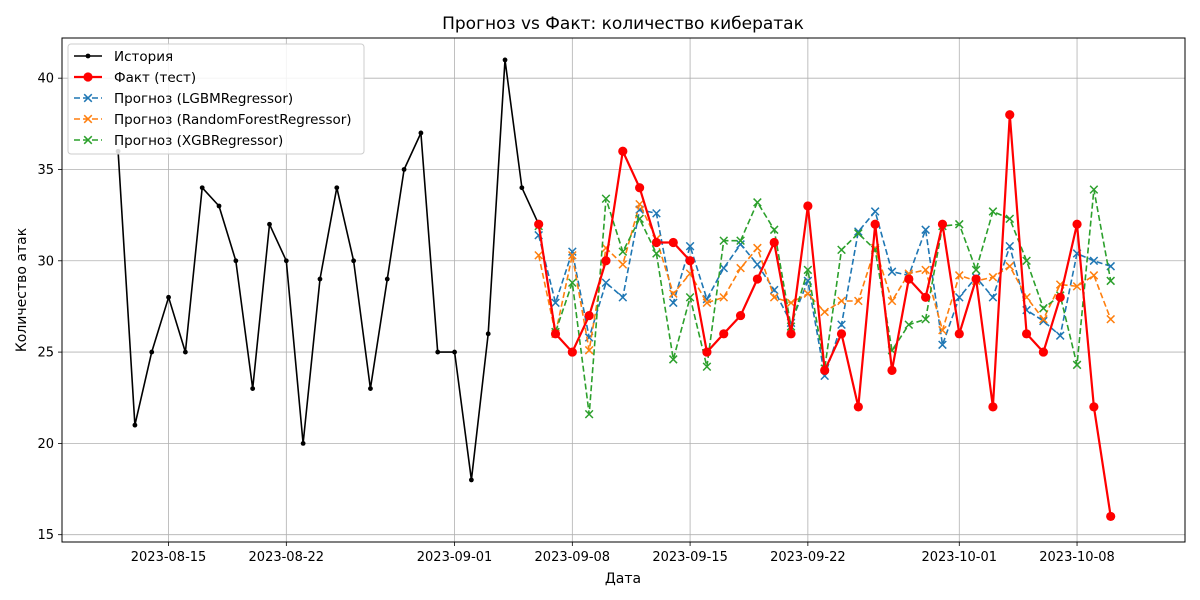 The image size is (1200, 600). What do you see at coordinates (45, 261) in the screenshot?
I see `y-tick-label: 30` at bounding box center [45, 261].